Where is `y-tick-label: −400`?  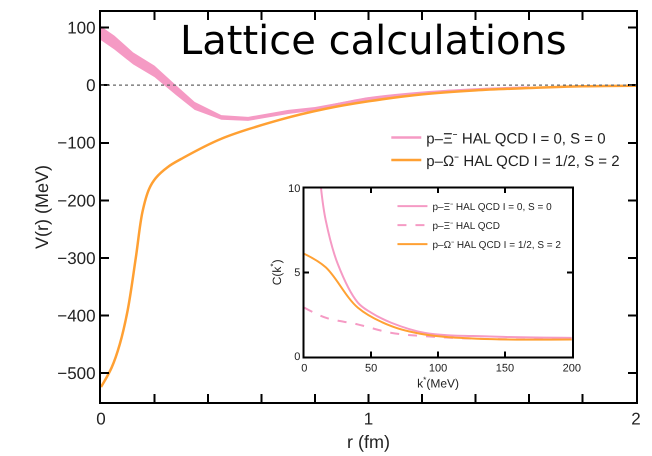
y-tick-label: −400 is located at coordinates (76, 316).